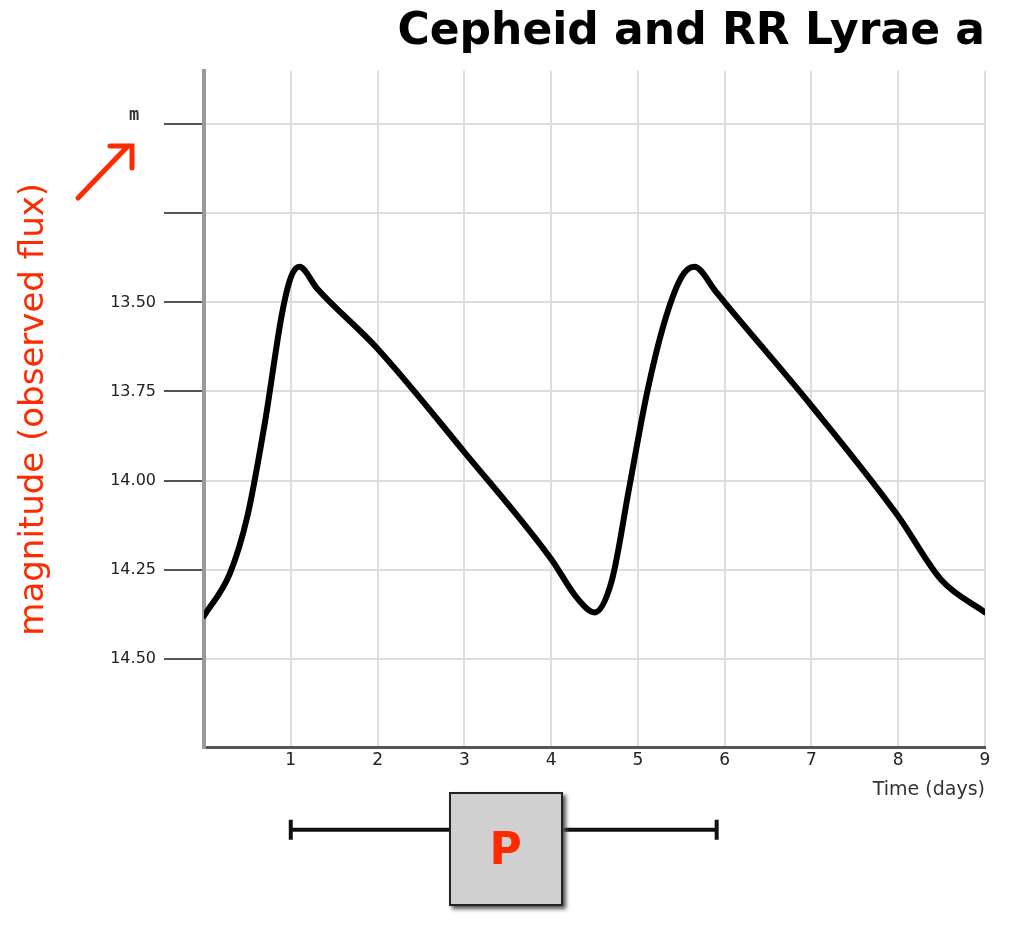 The height and width of the screenshot is (925, 1013). What do you see at coordinates (898, 759) in the screenshot?
I see `x-tick-label: 8` at bounding box center [898, 759].